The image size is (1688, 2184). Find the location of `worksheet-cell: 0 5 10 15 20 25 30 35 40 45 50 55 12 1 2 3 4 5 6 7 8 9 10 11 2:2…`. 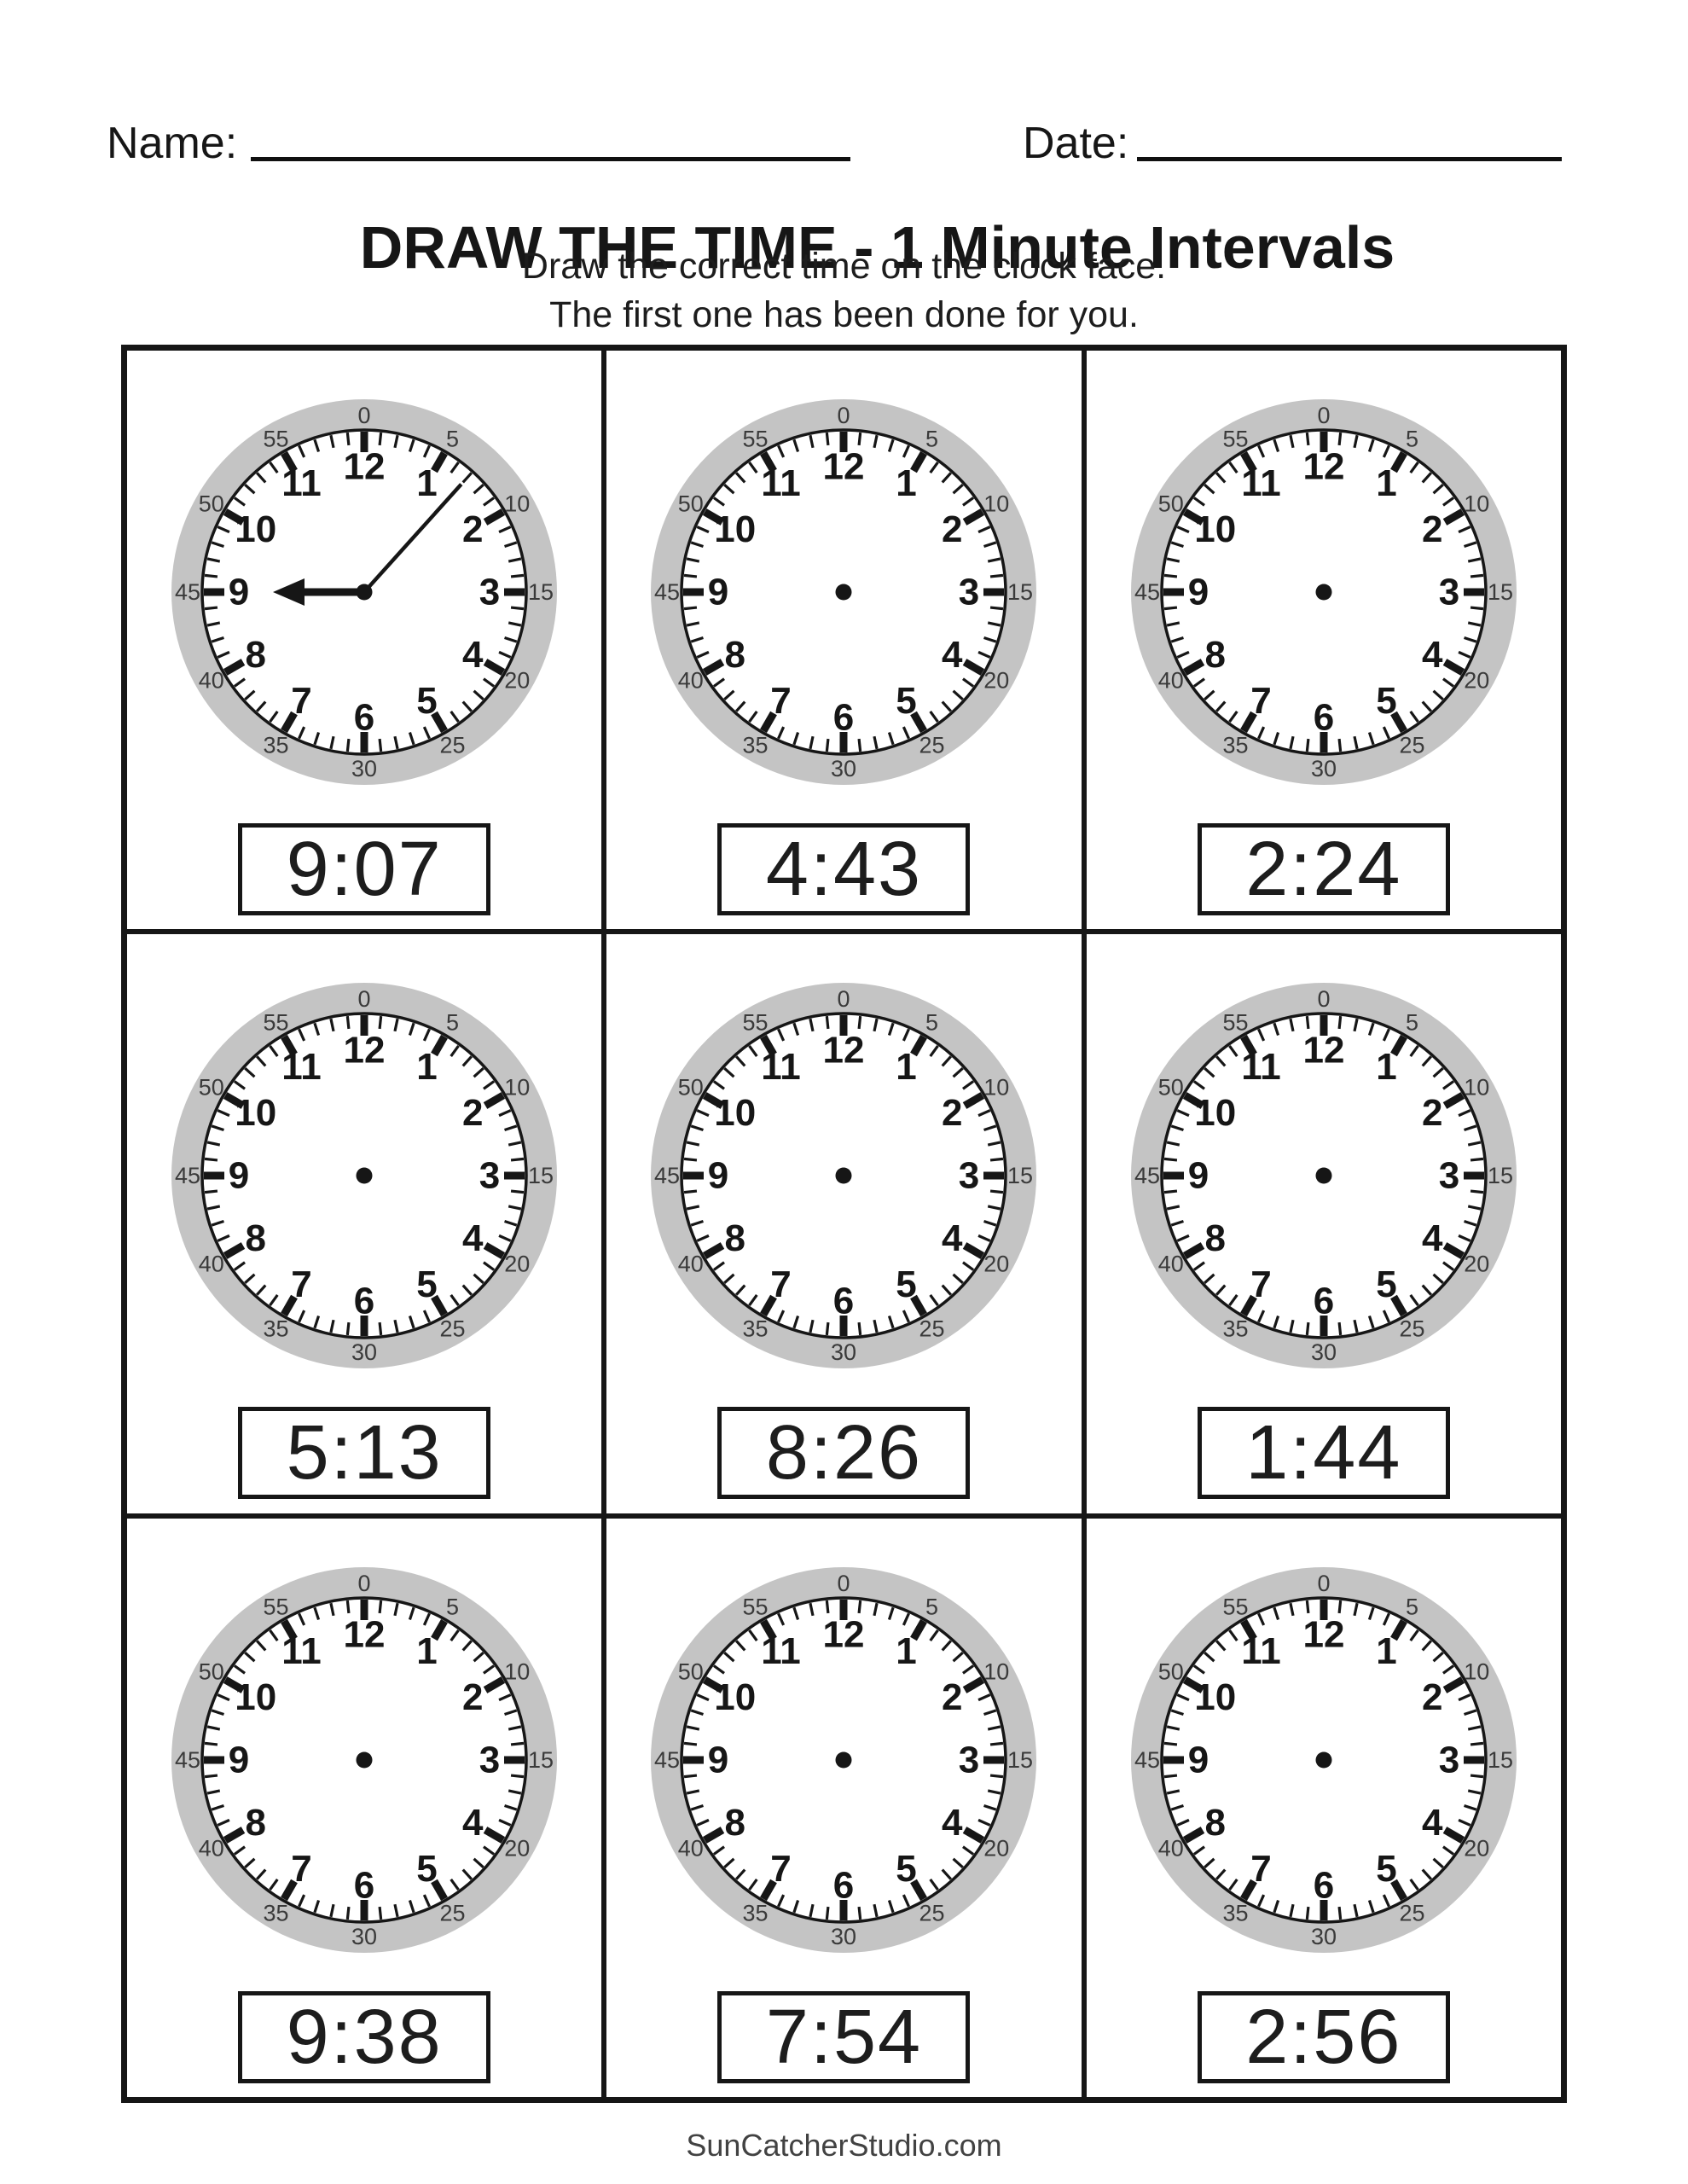

worksheet-cell: 0 5 10 15 20 25 30 35 40 45 50 55 12 1 2 3 4 5 6 7 8 9 10 11 2:2… is located at coordinates (1323, 641).